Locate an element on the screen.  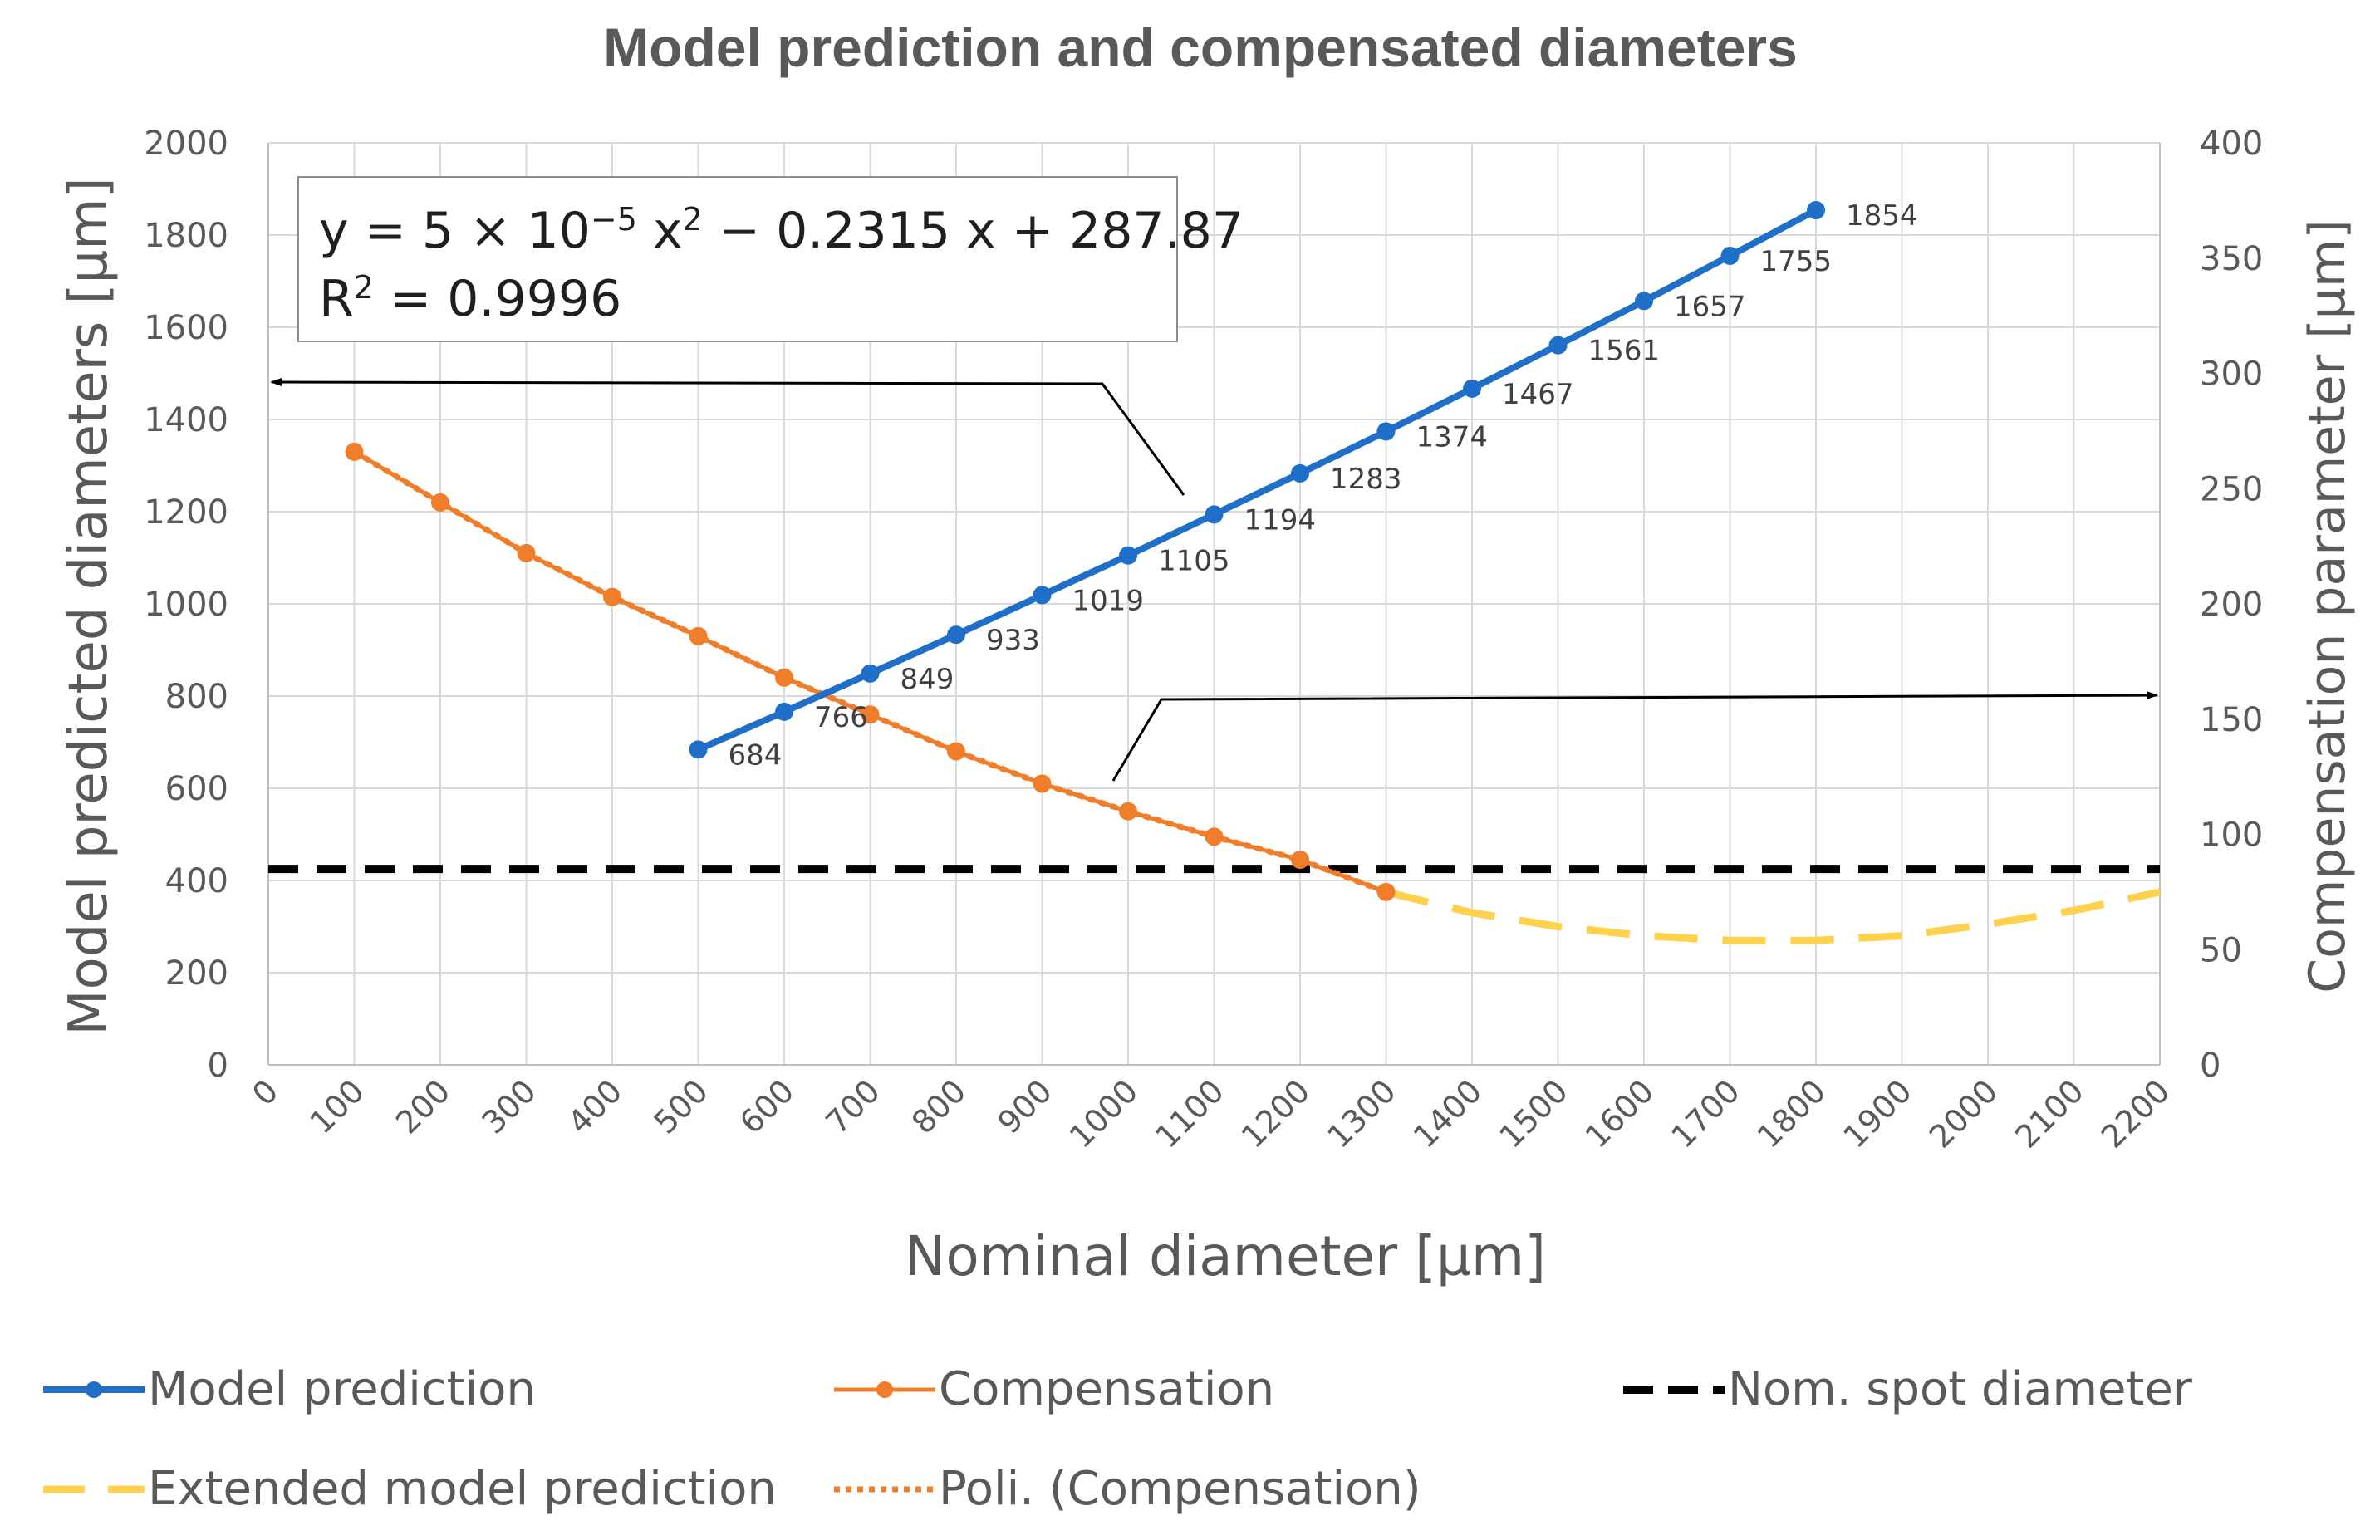
y-left-tick-label: 1400 is located at coordinates (186, 420).